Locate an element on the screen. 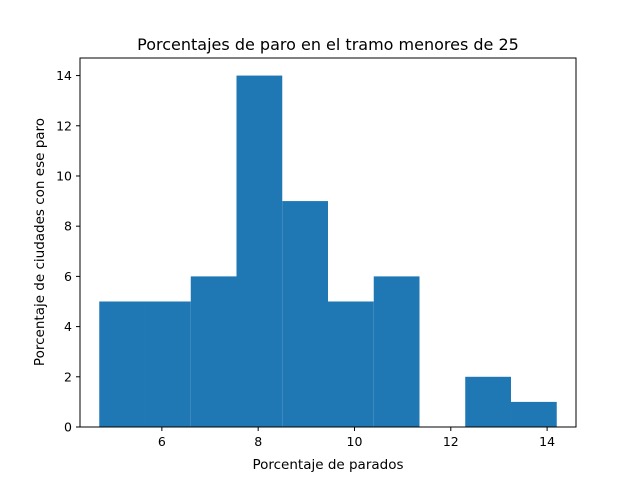 The width and height of the screenshot is (640, 480). y-tick-label: 0 is located at coordinates (68, 427).